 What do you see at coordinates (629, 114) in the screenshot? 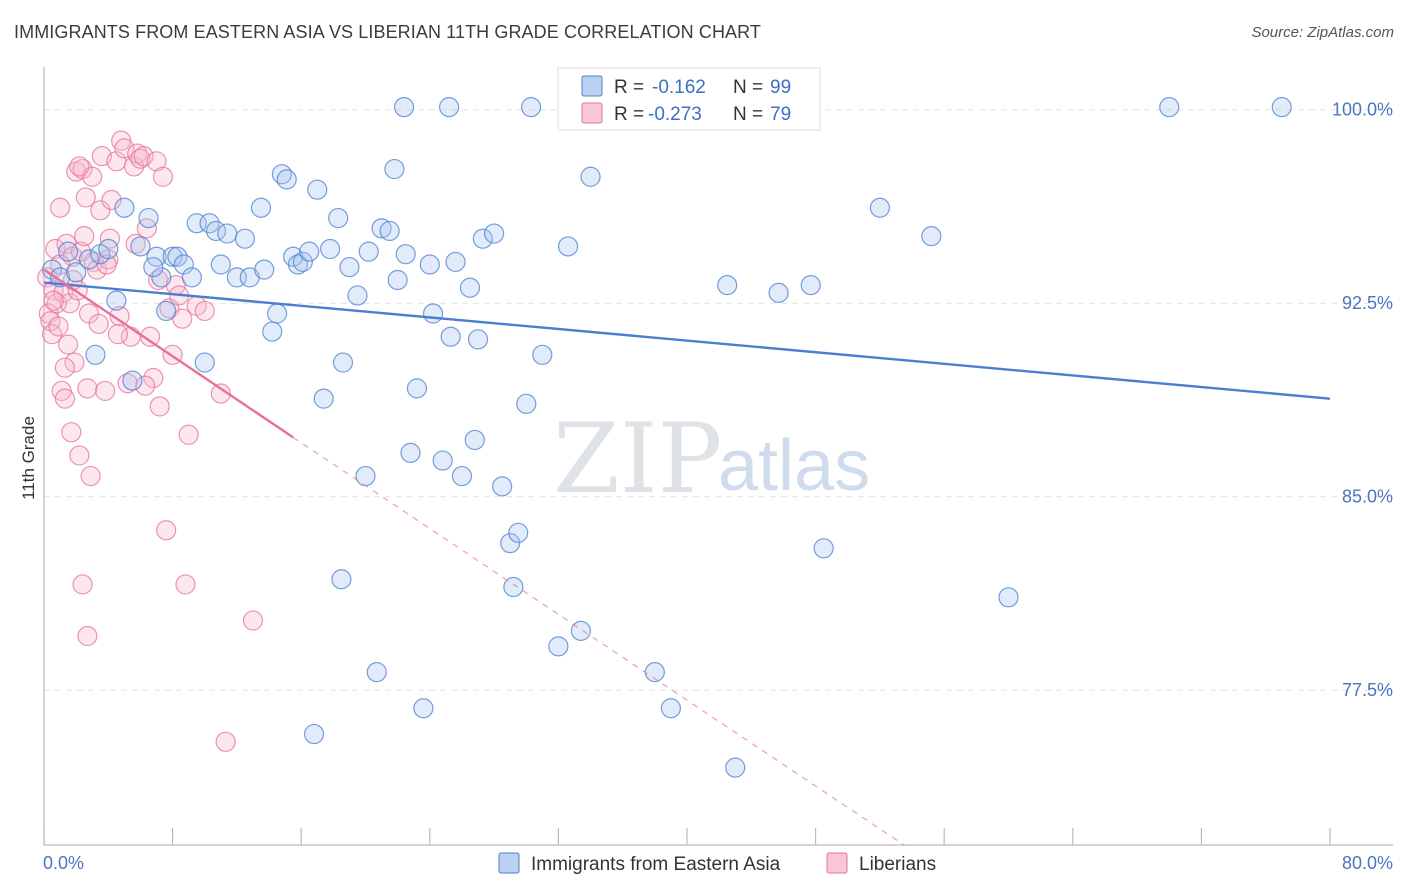
I see `legend-r-label-pink: R =` at bounding box center [629, 114].